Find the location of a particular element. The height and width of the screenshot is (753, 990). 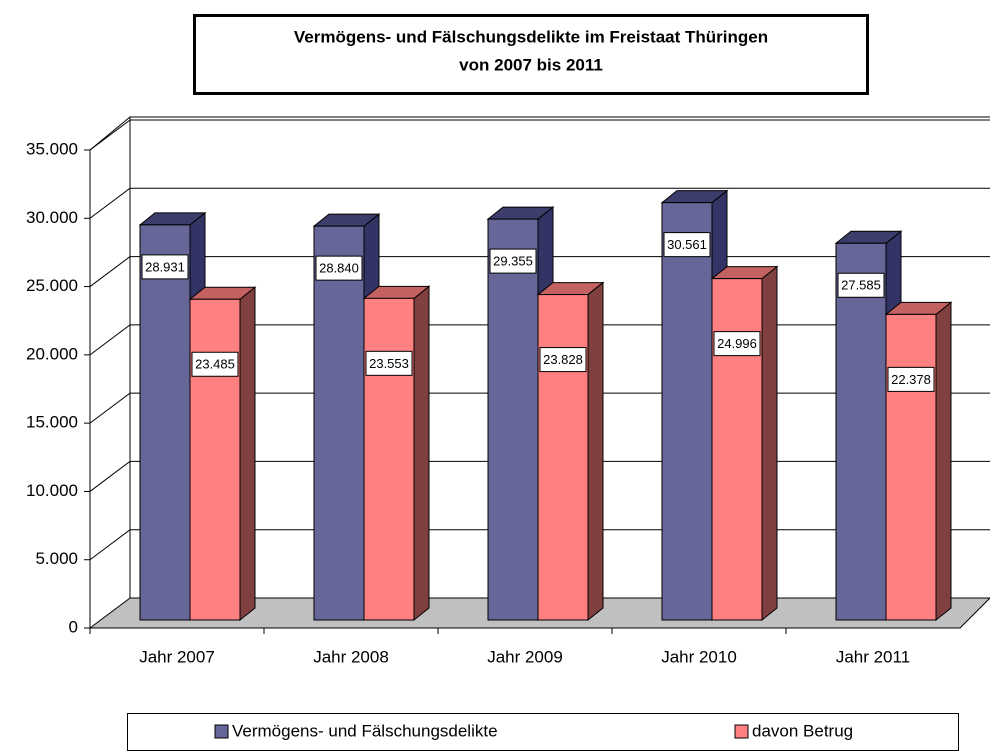

x-tick-label: Jahr 2010 is located at coordinates (699, 656).